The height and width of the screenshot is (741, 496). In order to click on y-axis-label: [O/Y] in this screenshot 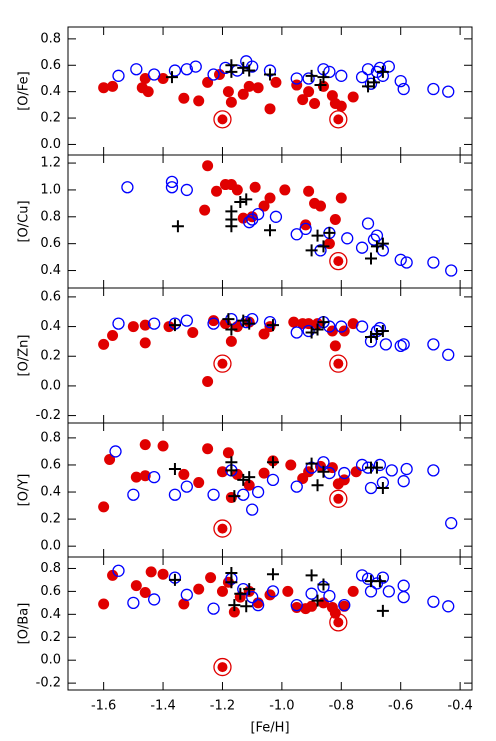, I will do `click(24, 490)`.